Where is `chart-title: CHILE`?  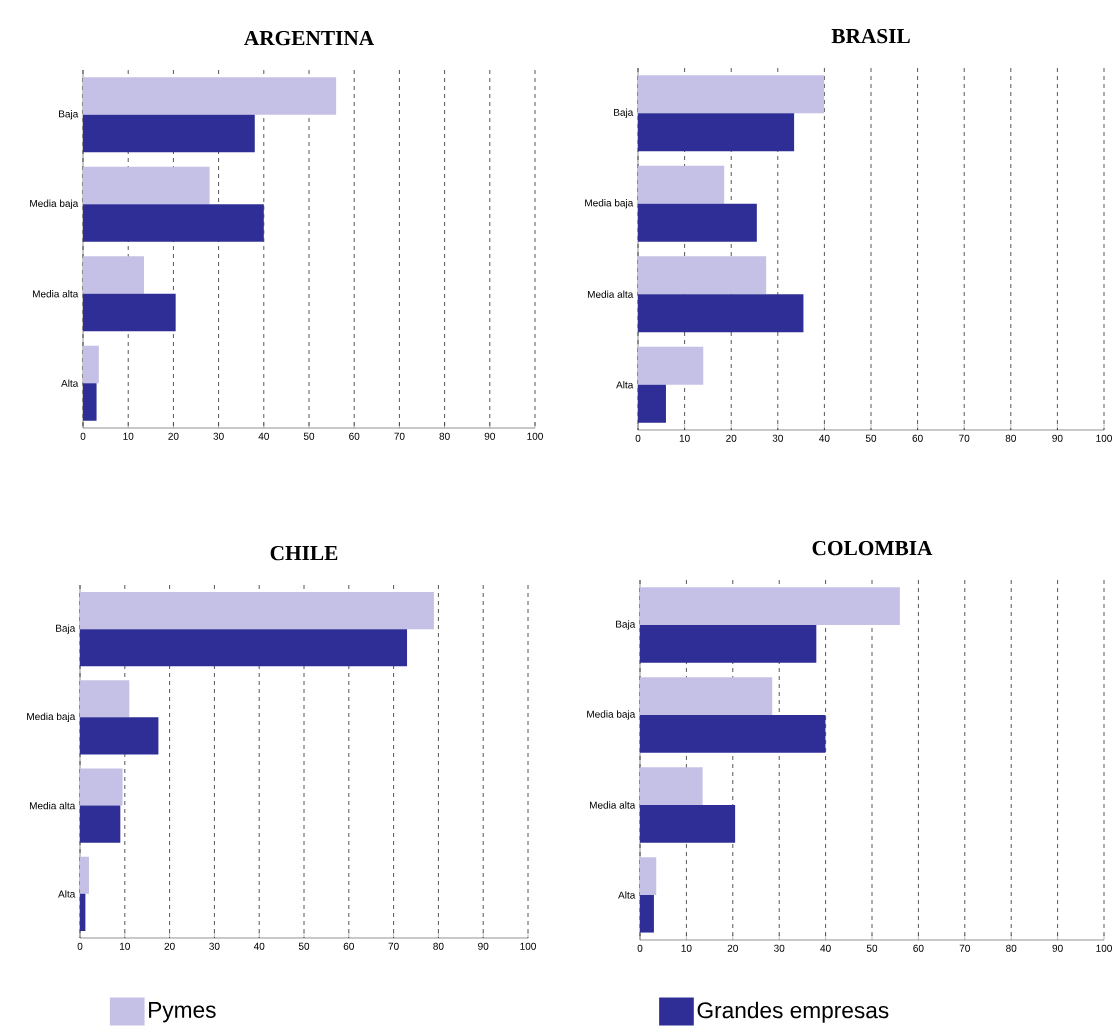
chart-title: CHILE is located at coordinates (304, 553).